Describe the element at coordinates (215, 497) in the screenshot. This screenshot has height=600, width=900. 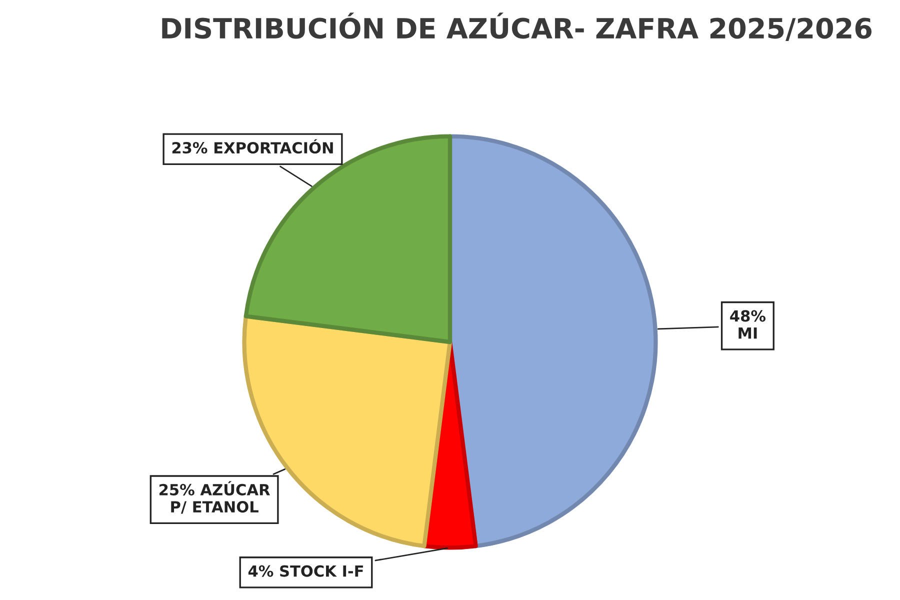
I see `slice-label: 25% AZÚCAR P/ ETANOL` at that location.